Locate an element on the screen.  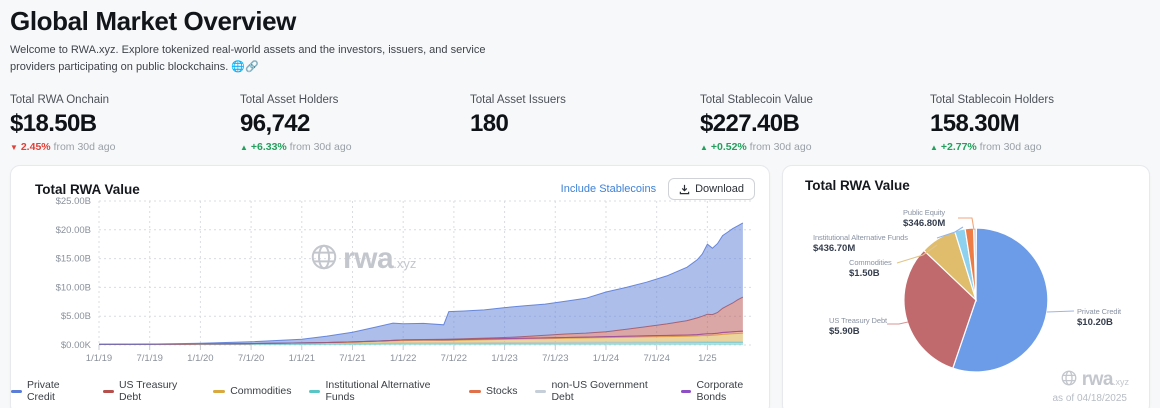
svg-text: 1/1/20 is located at coordinates (200, 358).